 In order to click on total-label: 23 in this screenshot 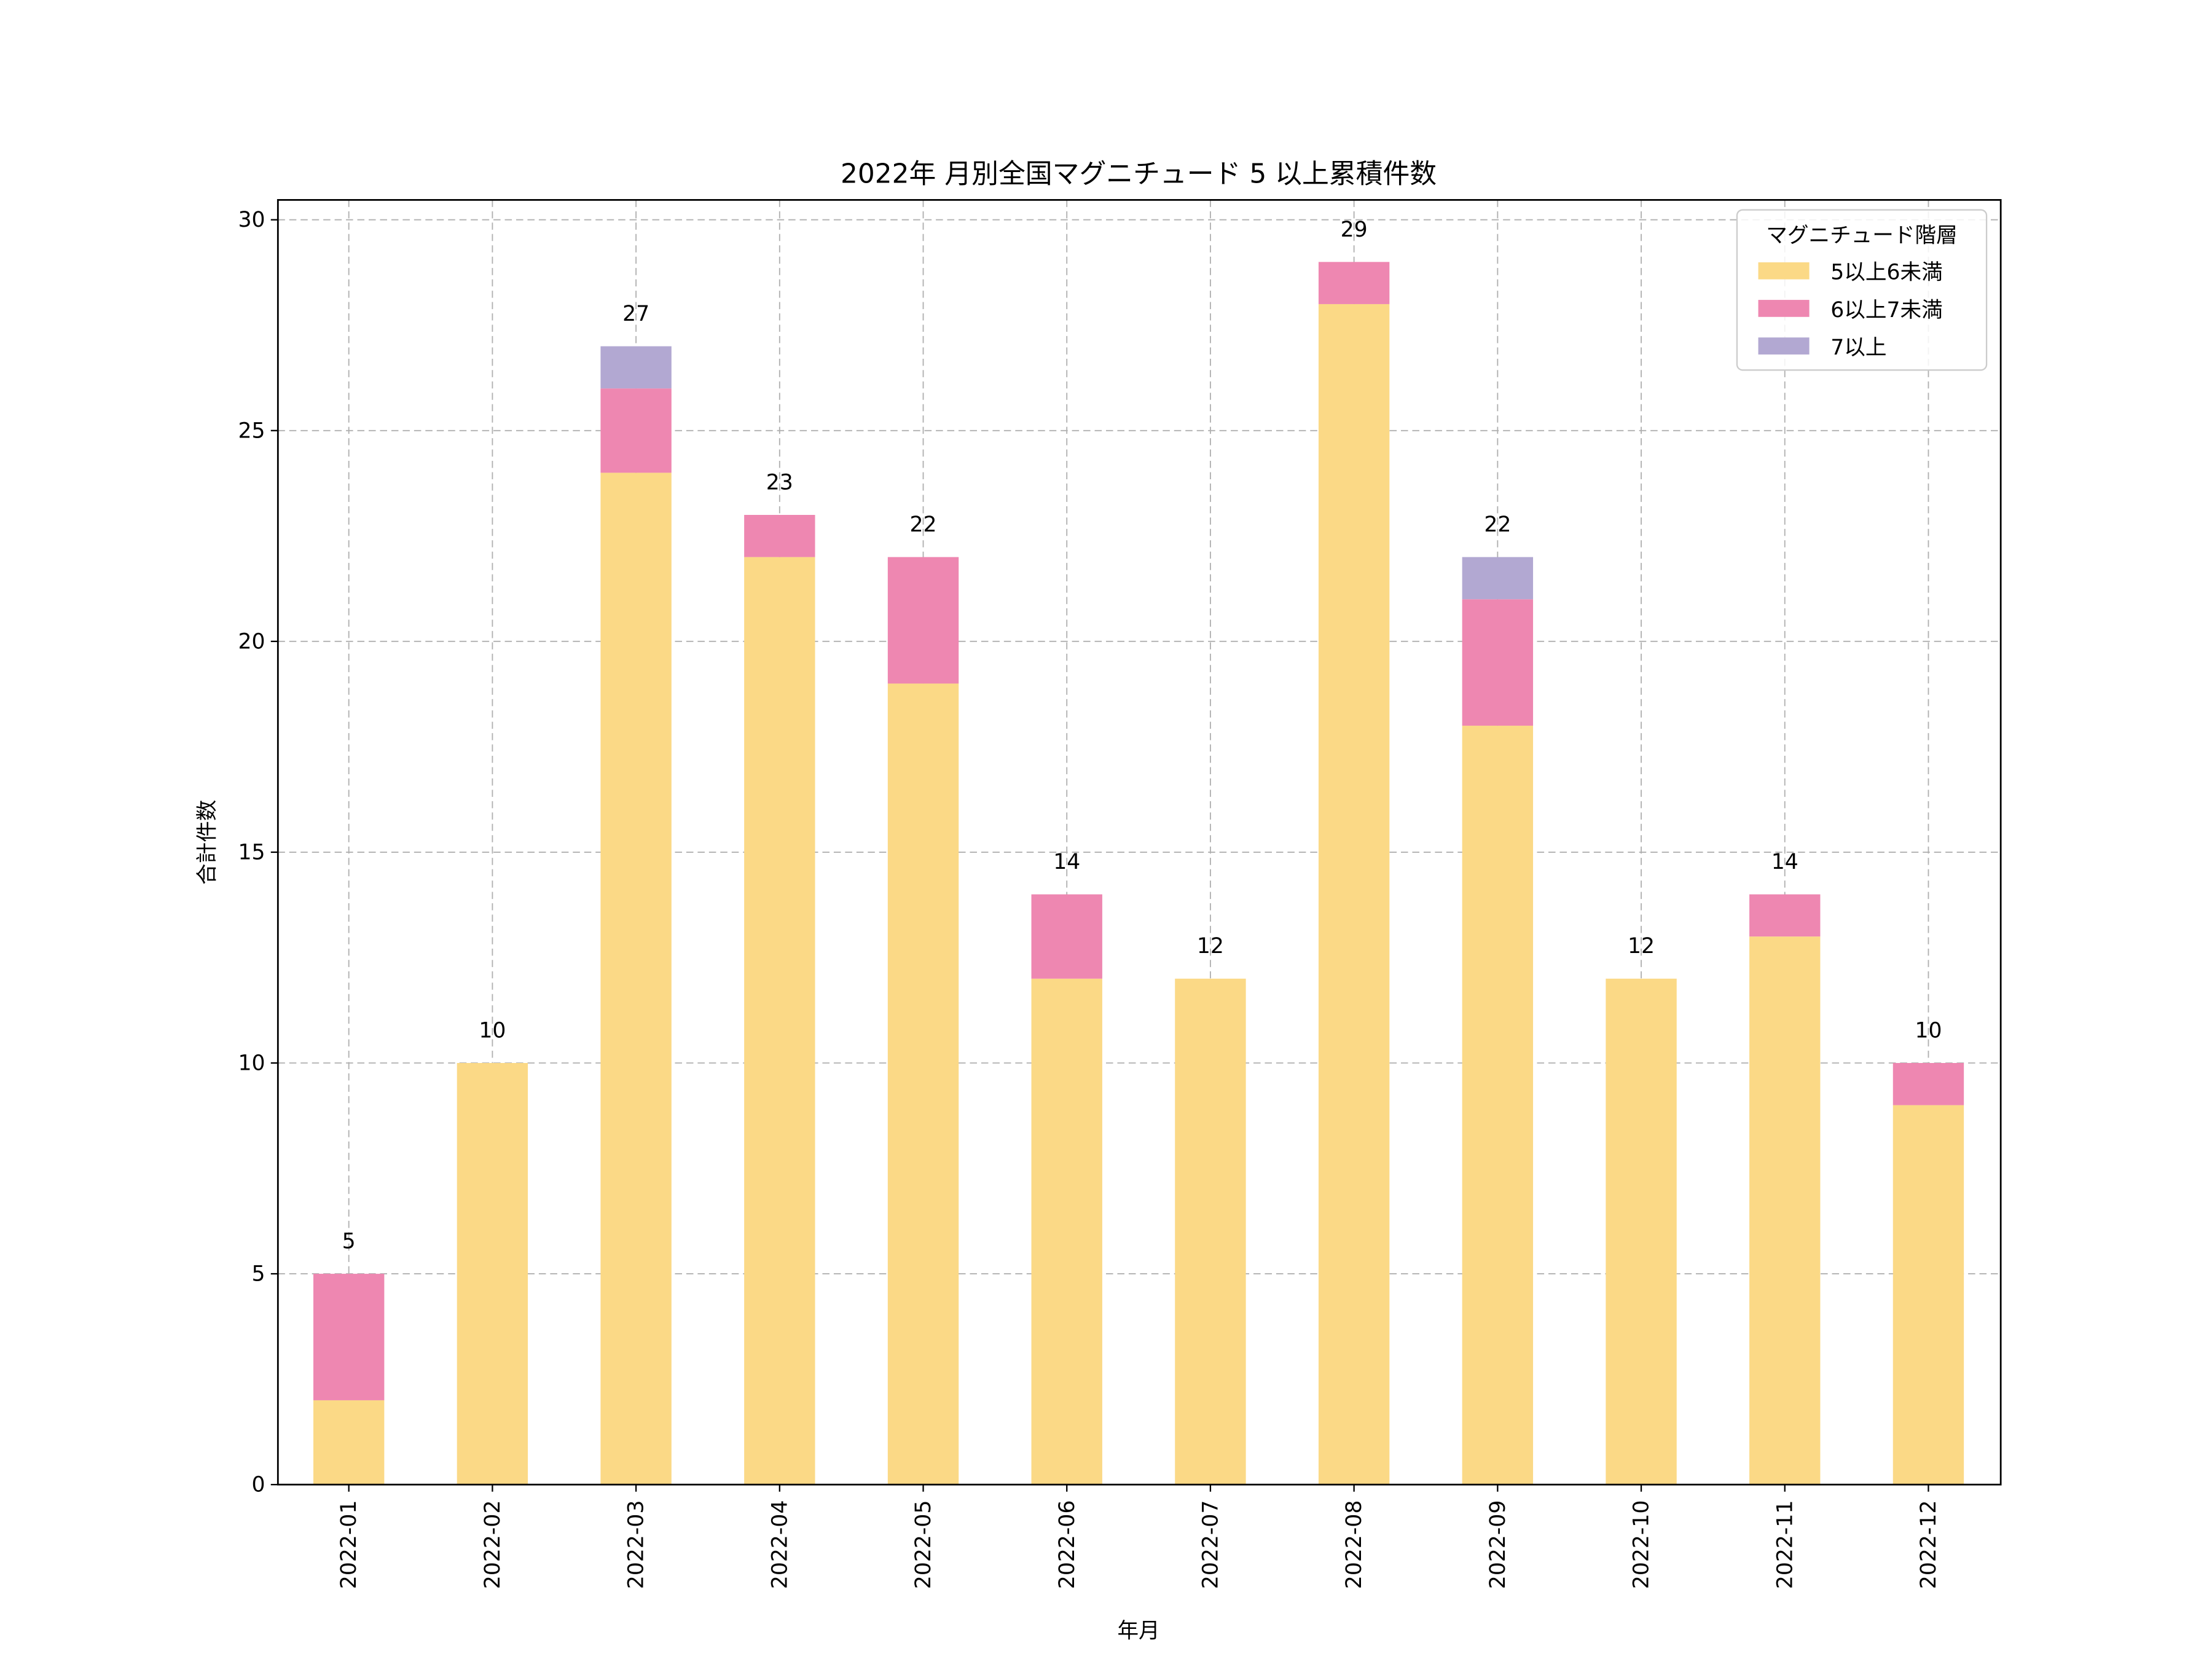, I will do `click(779, 482)`.